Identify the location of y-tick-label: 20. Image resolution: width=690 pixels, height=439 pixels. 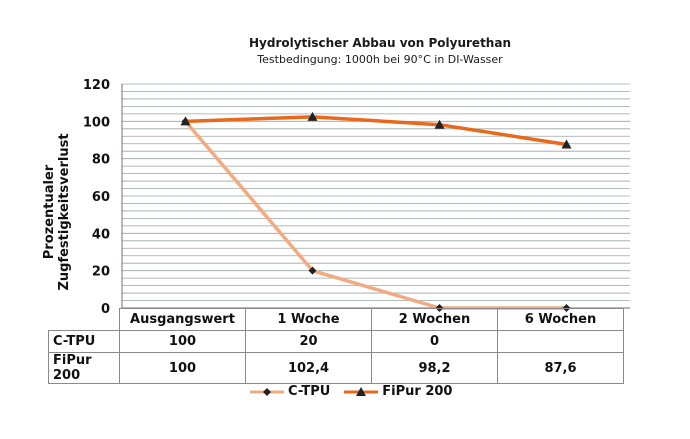
(101, 272).